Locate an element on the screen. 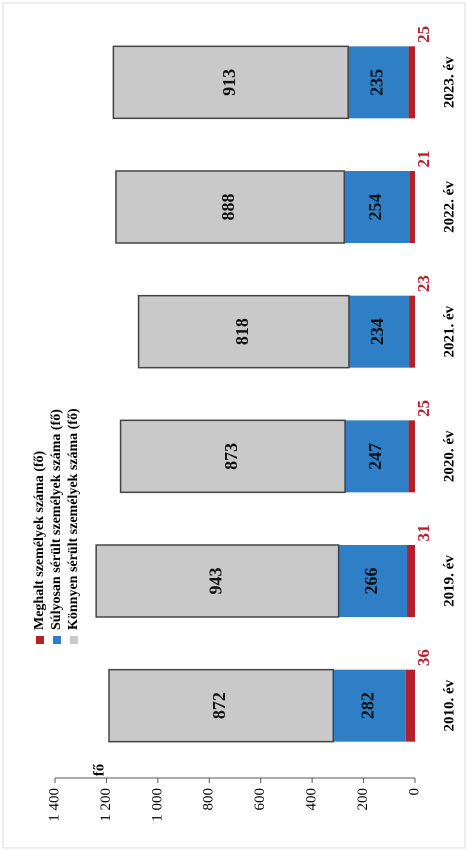 The image size is (468, 851). legend-label: Súlyosan sérült személyek száma (fő) is located at coordinates (56, 519).